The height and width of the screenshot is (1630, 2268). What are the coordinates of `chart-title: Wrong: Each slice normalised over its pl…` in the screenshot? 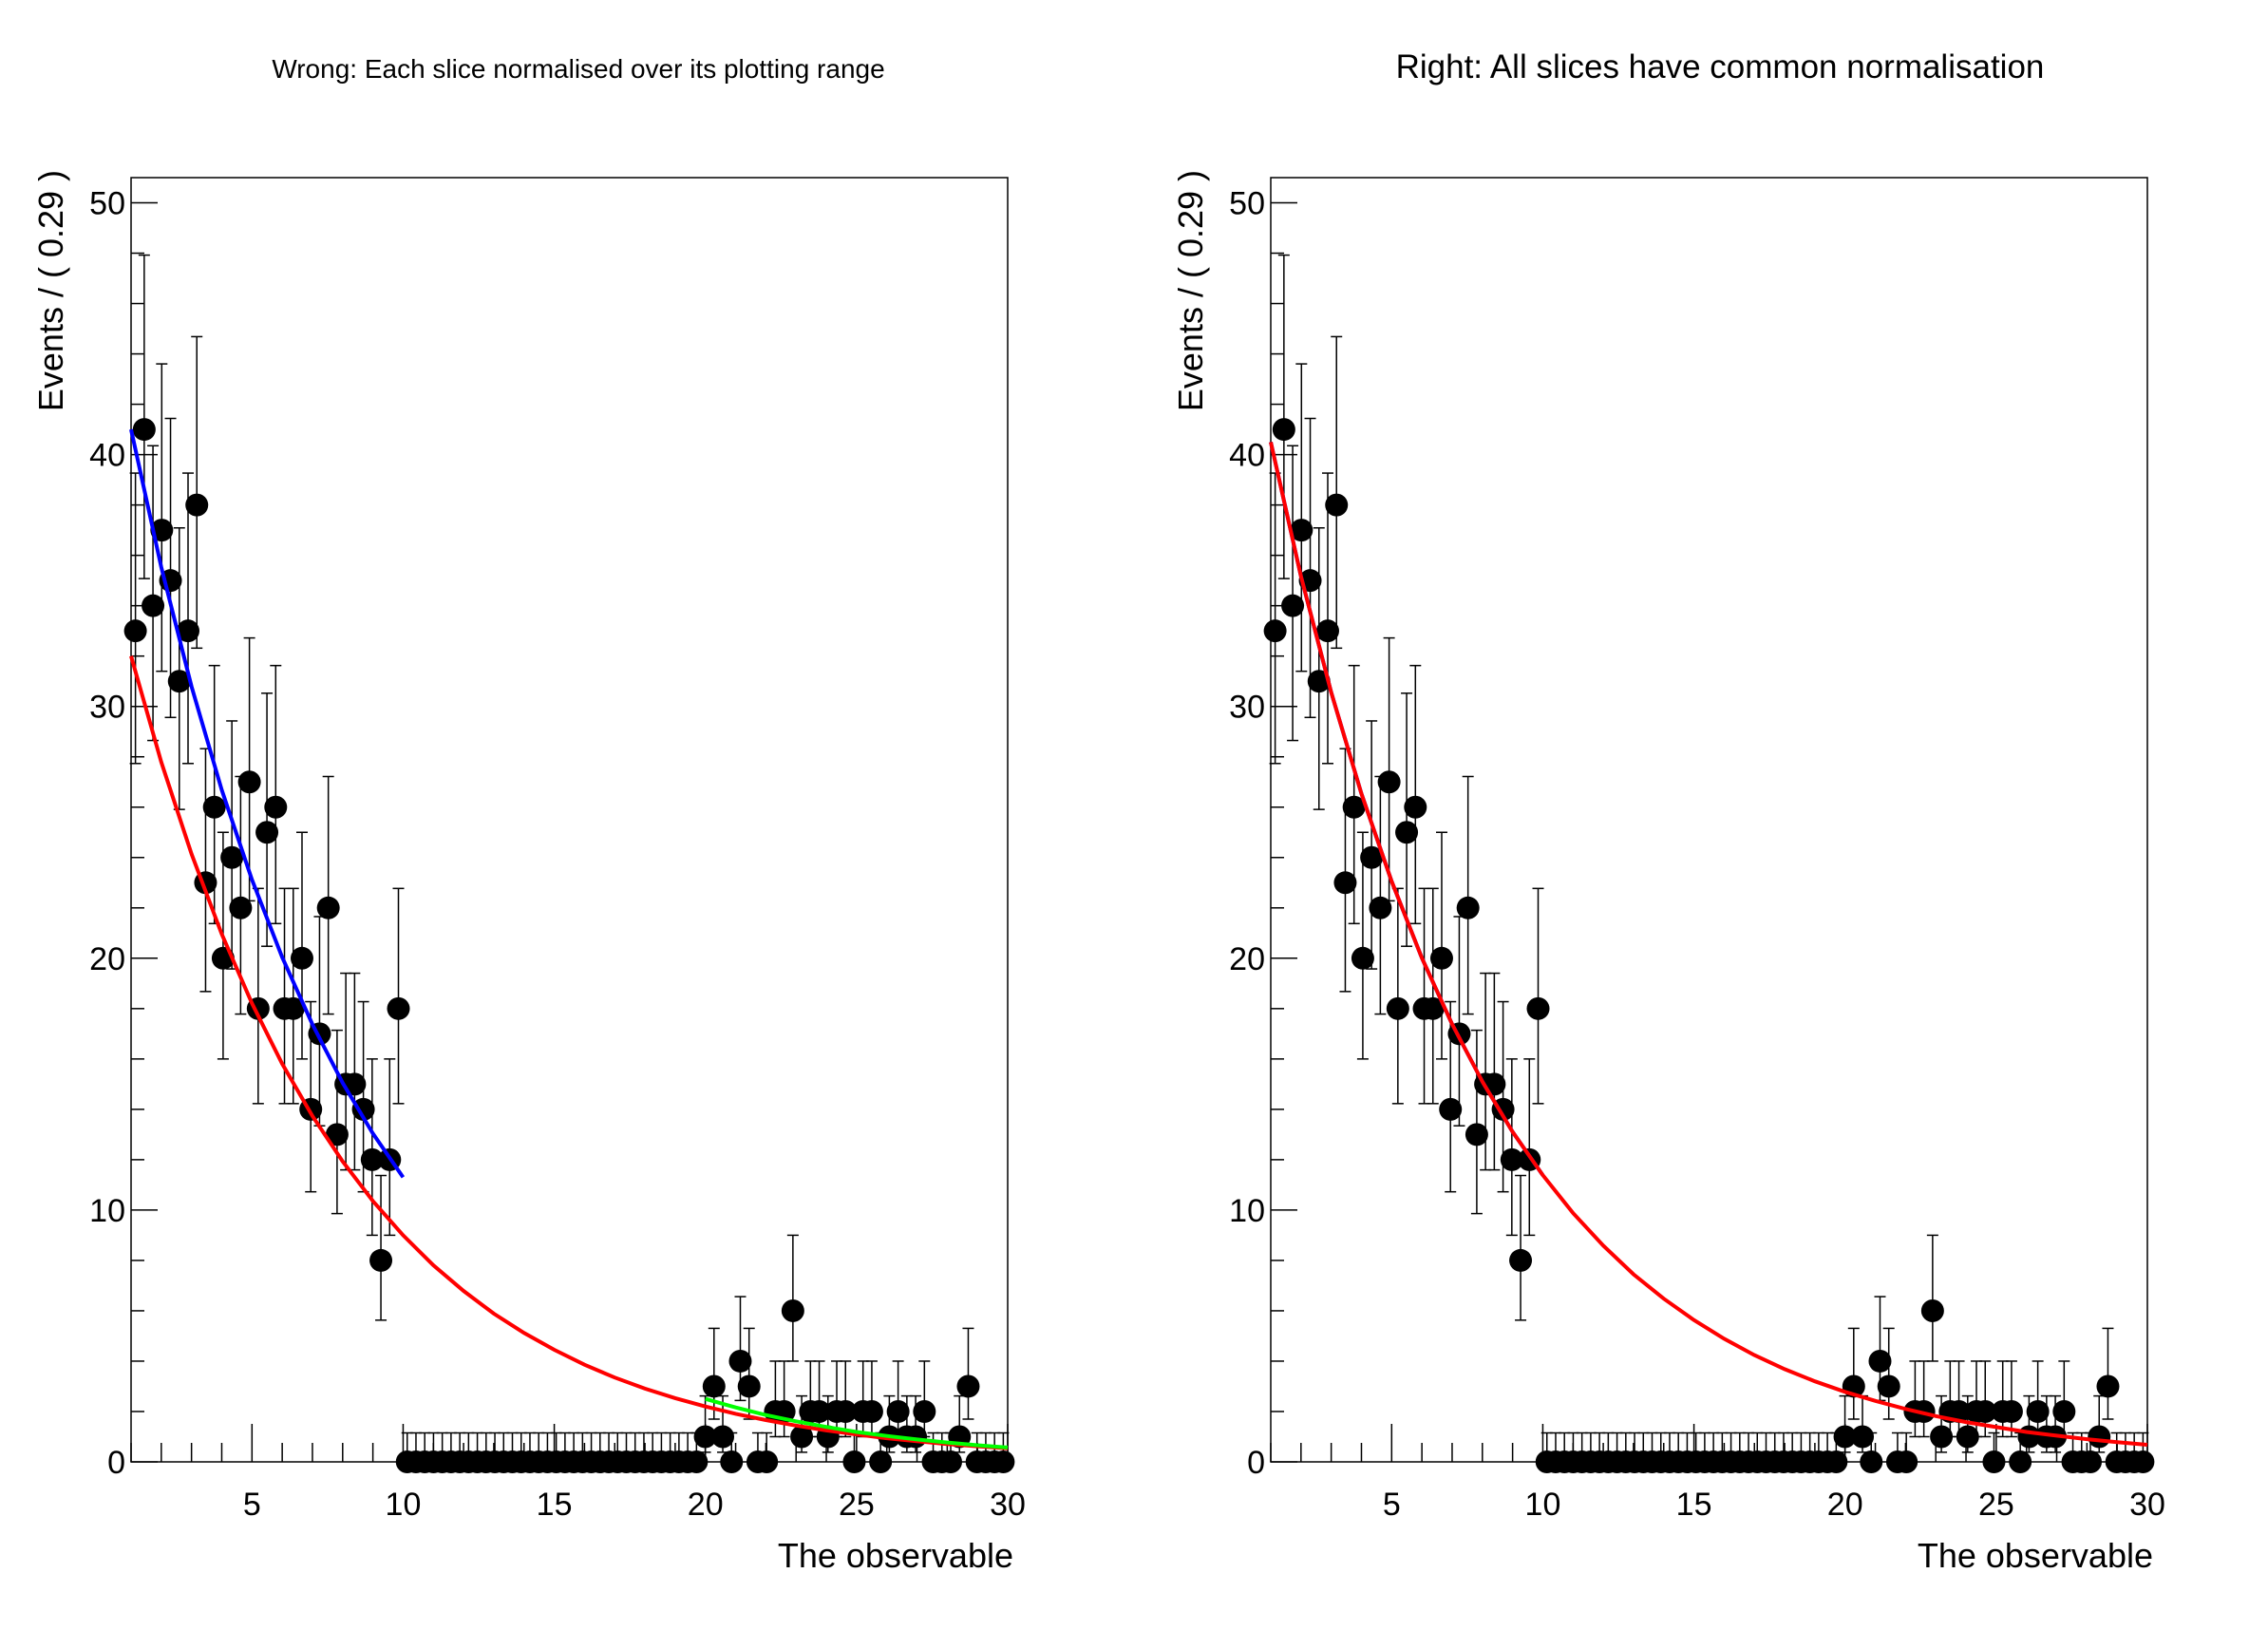 It's located at (578, 69).